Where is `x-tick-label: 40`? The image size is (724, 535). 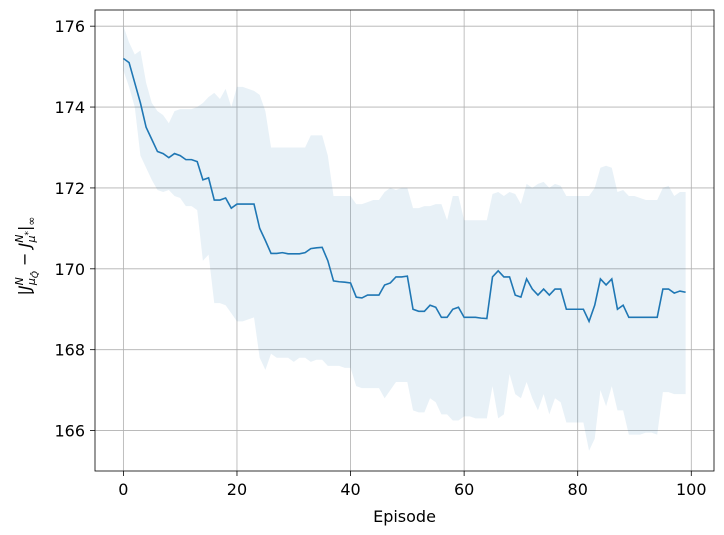
x-tick-label: 40 is located at coordinates (350, 489).